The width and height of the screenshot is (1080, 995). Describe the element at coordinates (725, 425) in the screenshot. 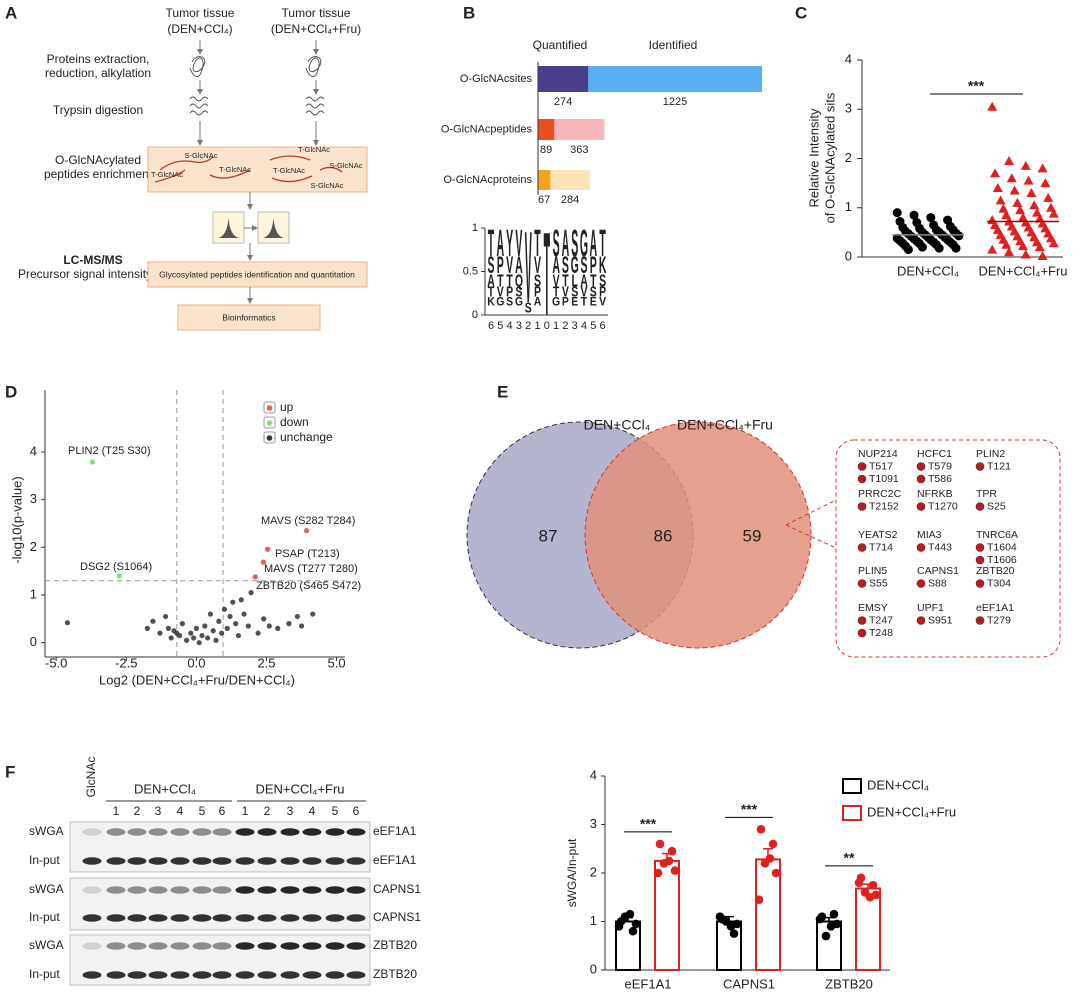

I see `set-label: DEN+CCl₄+Fru` at that location.